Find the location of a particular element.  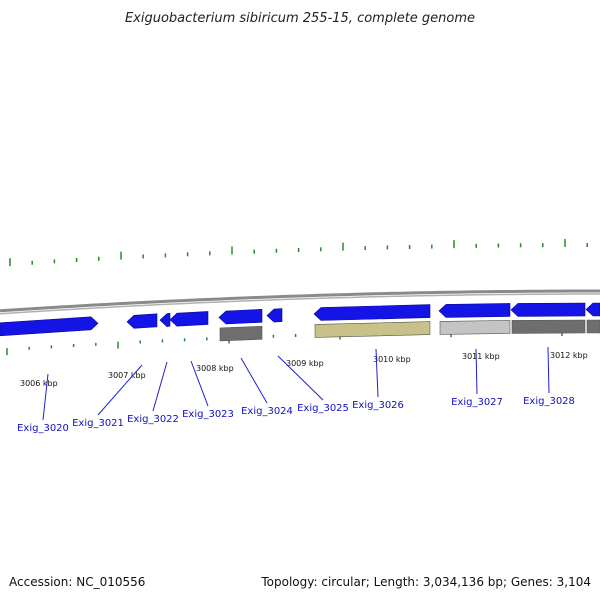

position-label: 3011 kbp is located at coordinates (481, 356).